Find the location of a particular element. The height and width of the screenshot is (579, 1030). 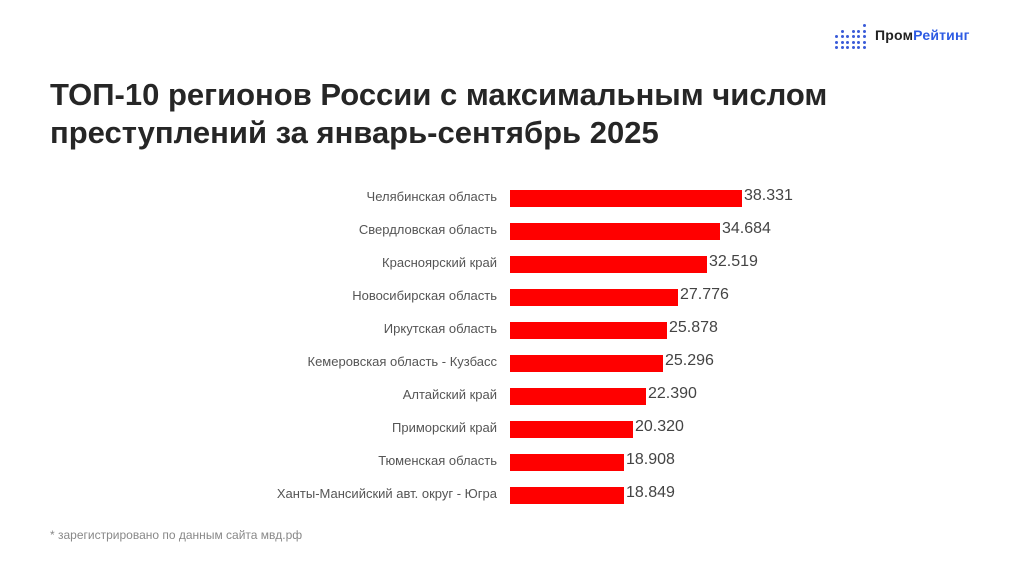

value-label: 18.849 is located at coordinates (650, 492).